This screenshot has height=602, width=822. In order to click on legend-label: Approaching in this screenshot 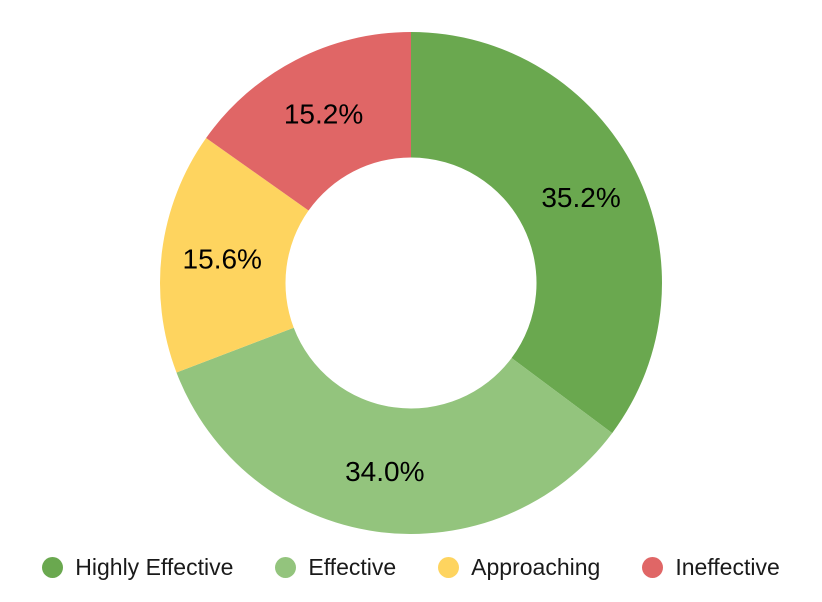, I will do `click(536, 566)`.